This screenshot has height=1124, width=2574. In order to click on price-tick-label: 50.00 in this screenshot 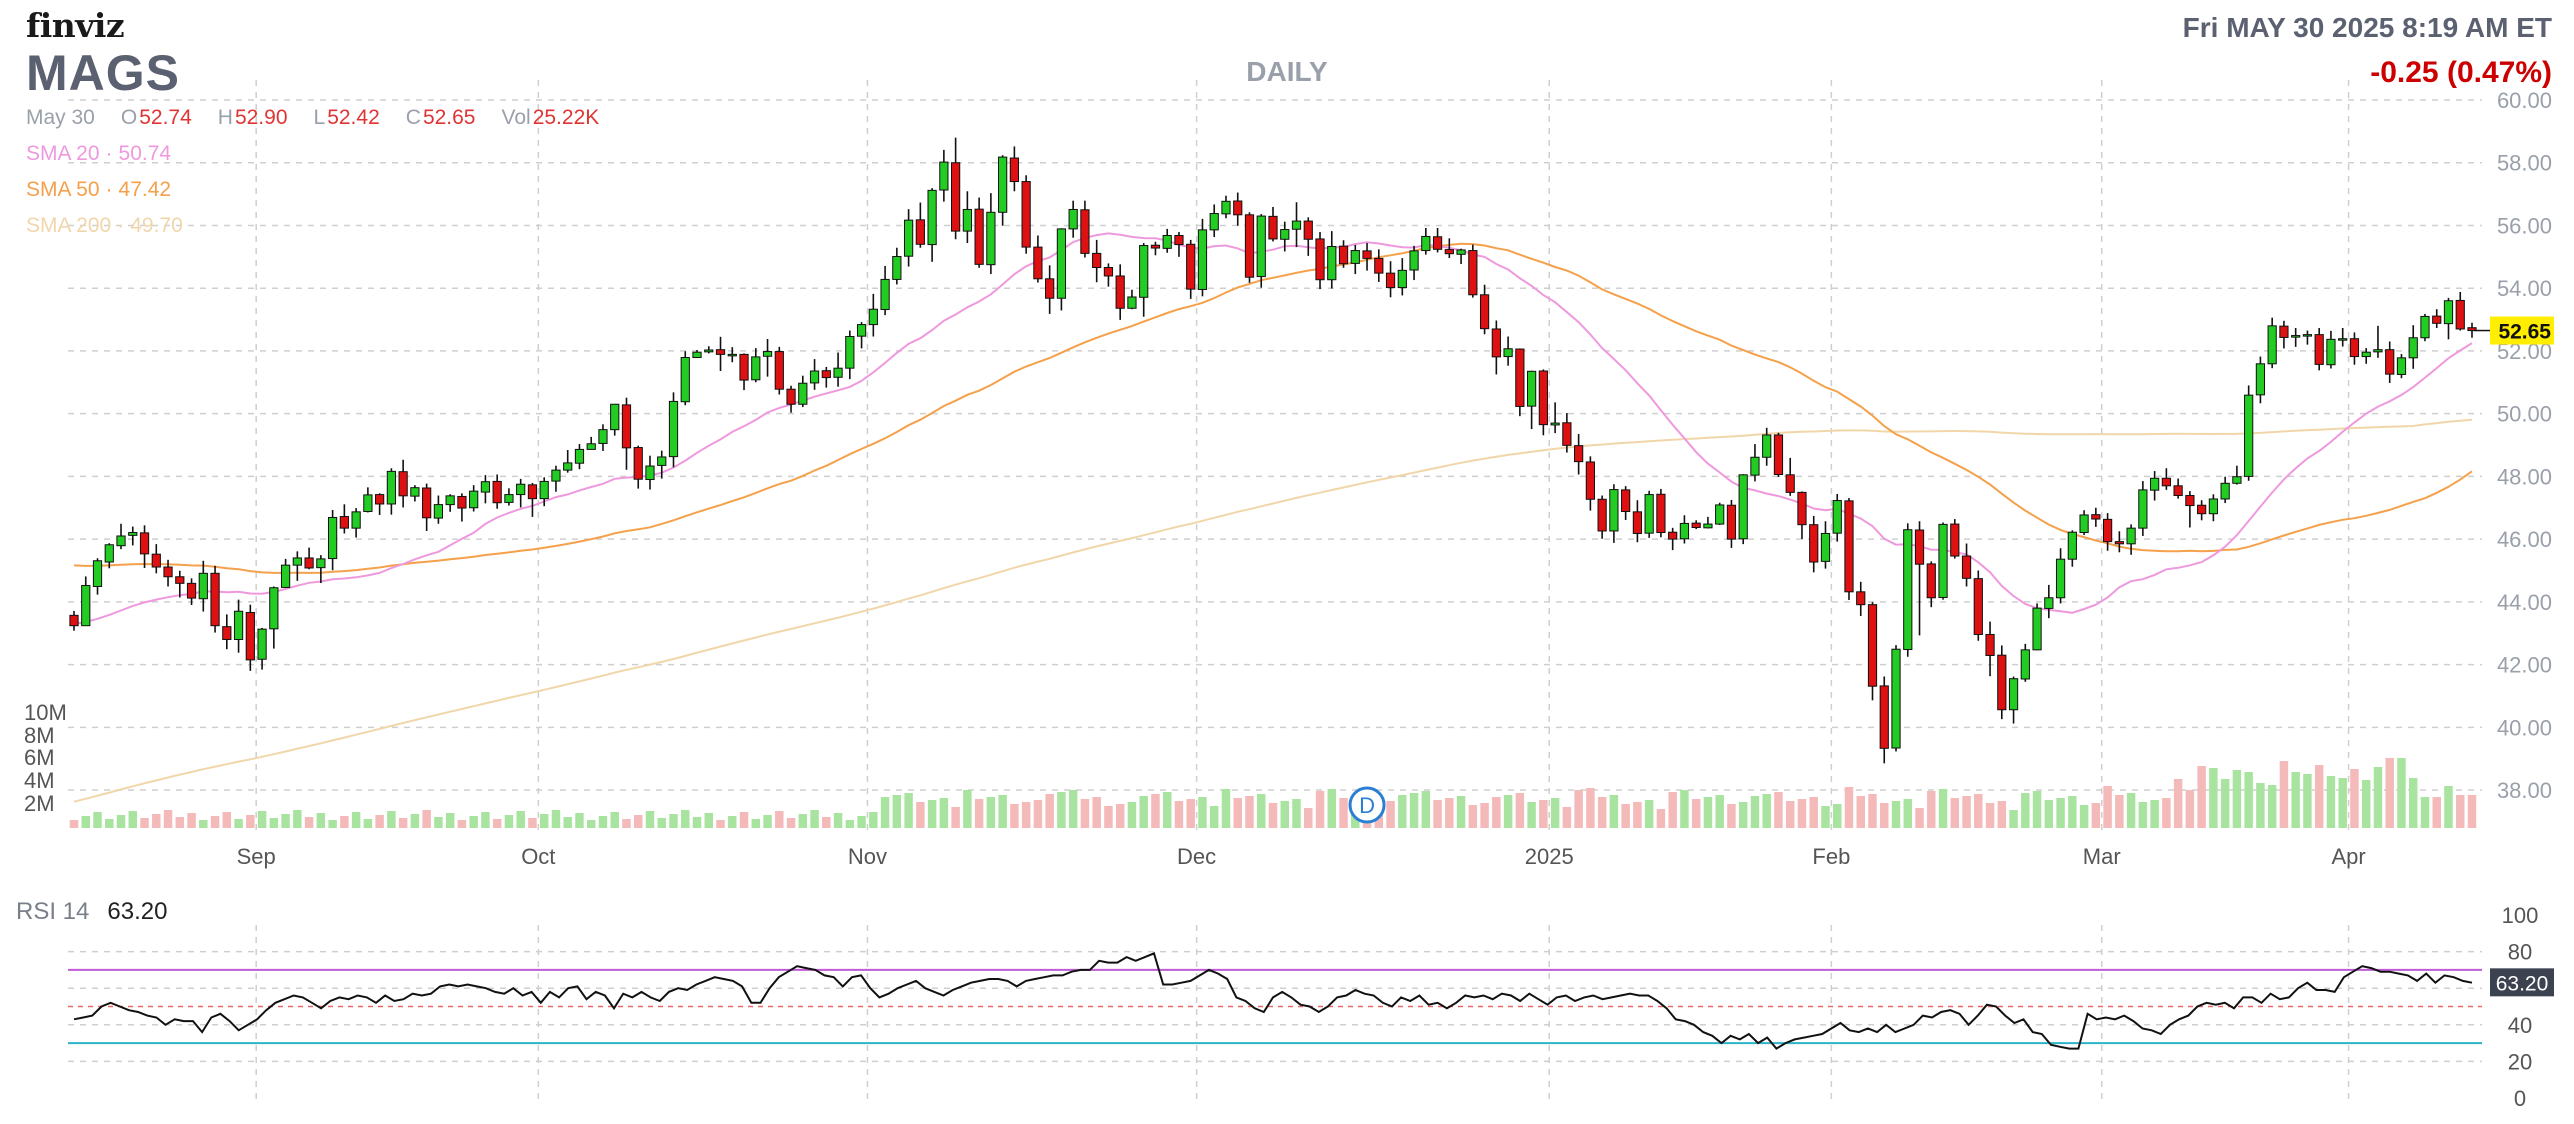, I will do `click(2524, 414)`.